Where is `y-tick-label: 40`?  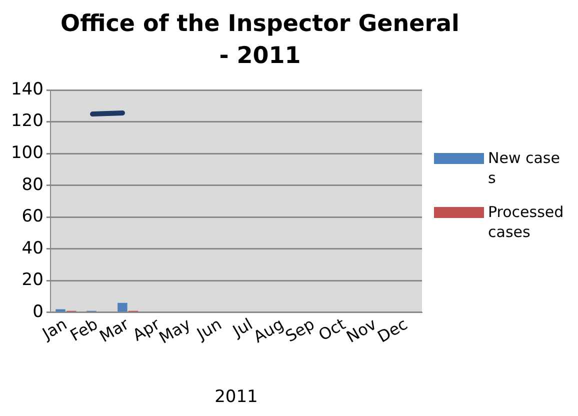
y-tick-label: 40 is located at coordinates (33, 248).